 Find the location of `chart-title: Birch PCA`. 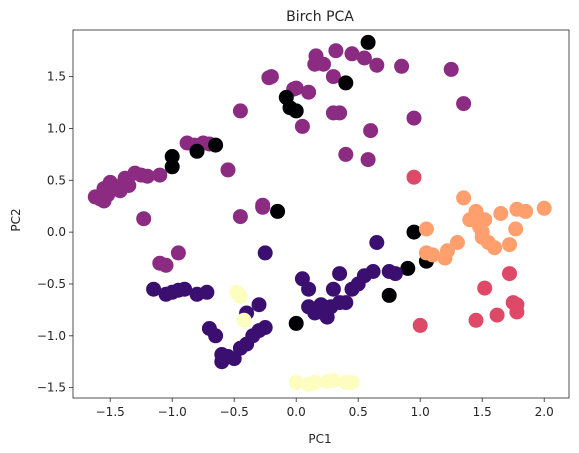

chart-title: Birch PCA is located at coordinates (320, 17).